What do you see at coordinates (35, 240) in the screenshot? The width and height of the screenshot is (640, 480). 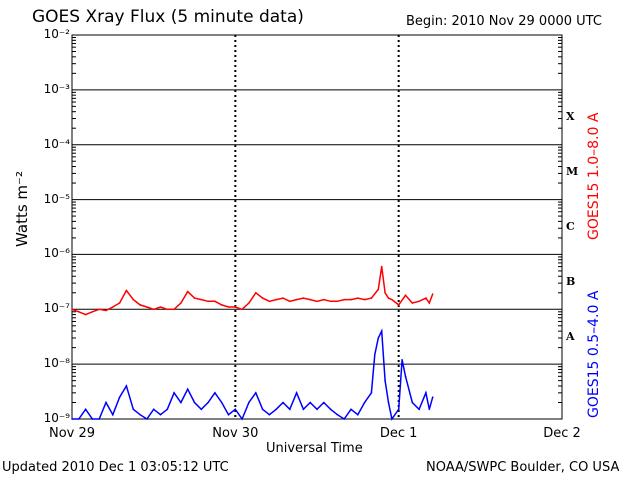 I see `y-tick-labels: 10⁻⁹ 10⁻⁸ 10⁻⁷ 10⁻⁶ 10⁻⁵ 10⁻⁴ 10⁻³ 10⁻²` at bounding box center [35, 240].